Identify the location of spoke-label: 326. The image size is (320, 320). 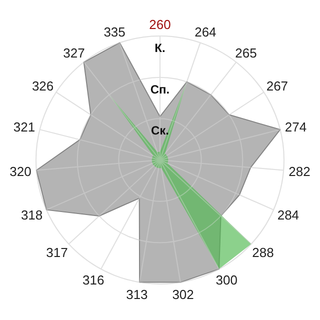
(43, 86).